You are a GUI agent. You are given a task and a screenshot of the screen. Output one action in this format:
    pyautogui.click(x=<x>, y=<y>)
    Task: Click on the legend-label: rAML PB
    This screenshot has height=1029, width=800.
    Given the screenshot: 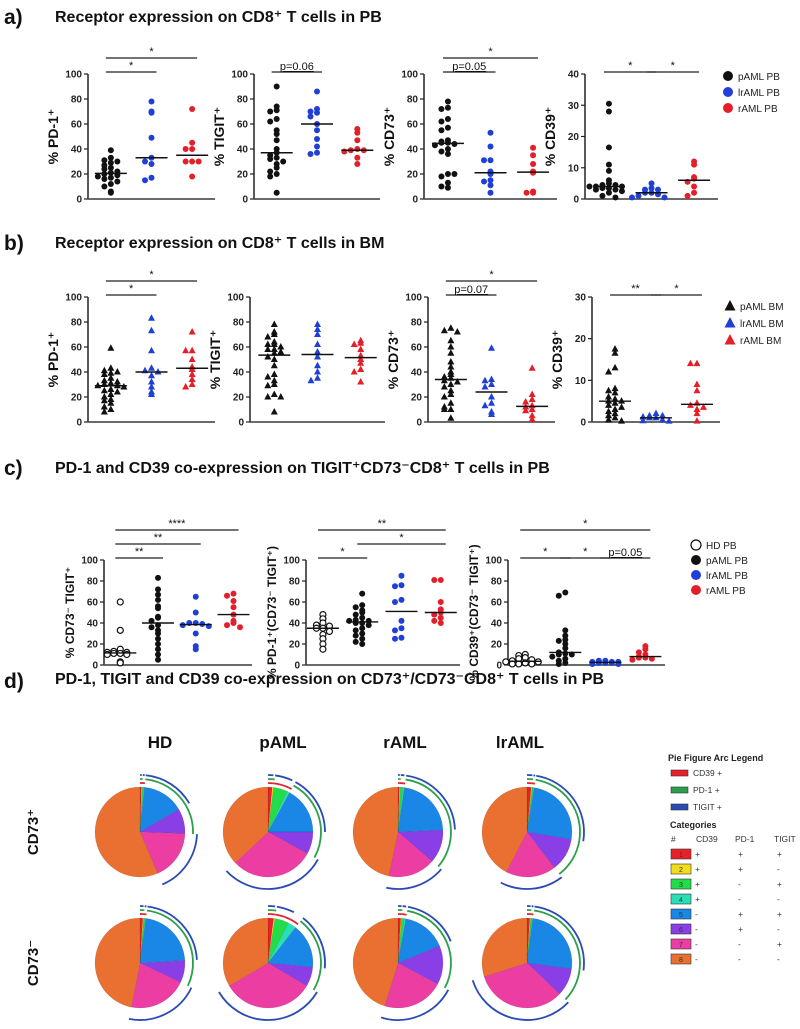 What is the action you would take?
    pyautogui.click(x=758, y=109)
    